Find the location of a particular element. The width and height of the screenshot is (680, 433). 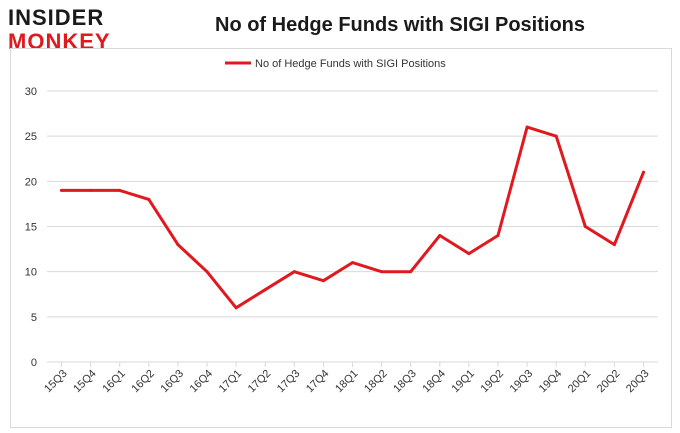

x-tick-label: 17Q2 is located at coordinates (260, 382).